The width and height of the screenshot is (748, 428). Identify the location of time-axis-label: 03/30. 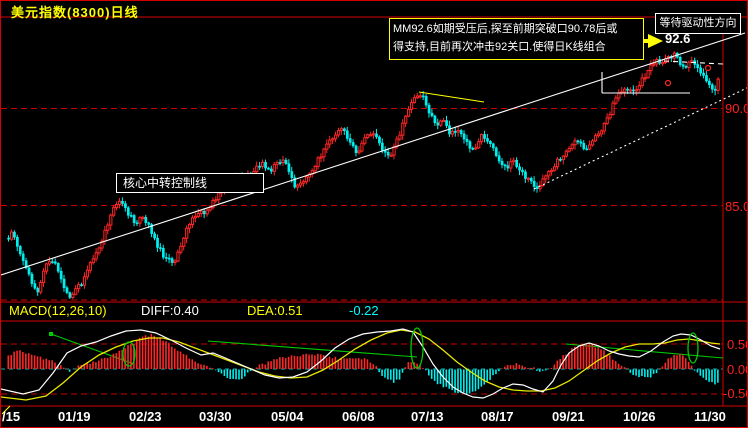
(215, 416).